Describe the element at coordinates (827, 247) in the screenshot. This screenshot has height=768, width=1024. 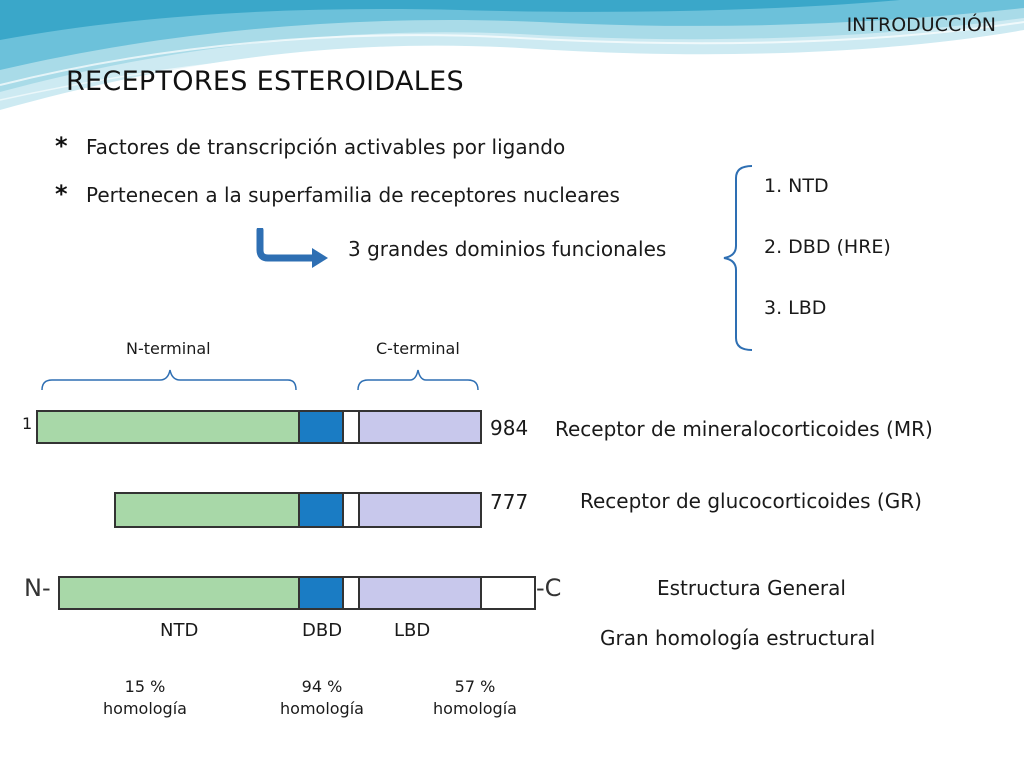
I see `domain-item-dbd: 2. DBD (HRE)` at that location.